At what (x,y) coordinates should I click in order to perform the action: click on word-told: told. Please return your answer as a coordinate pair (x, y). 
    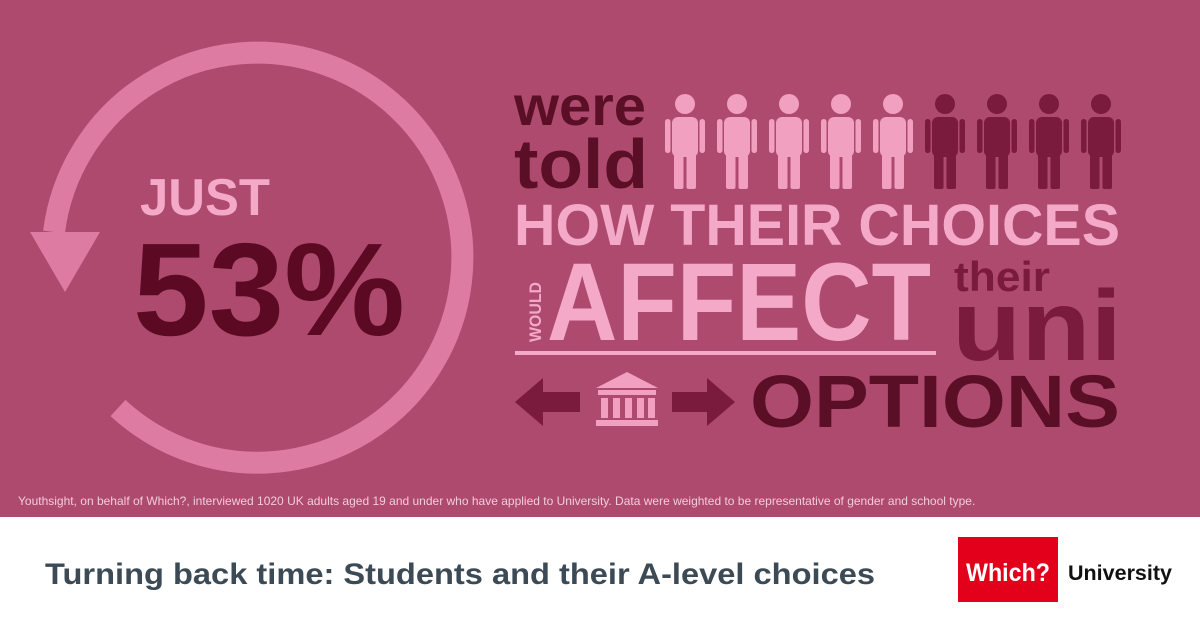
    Looking at the image, I should click on (581, 164).